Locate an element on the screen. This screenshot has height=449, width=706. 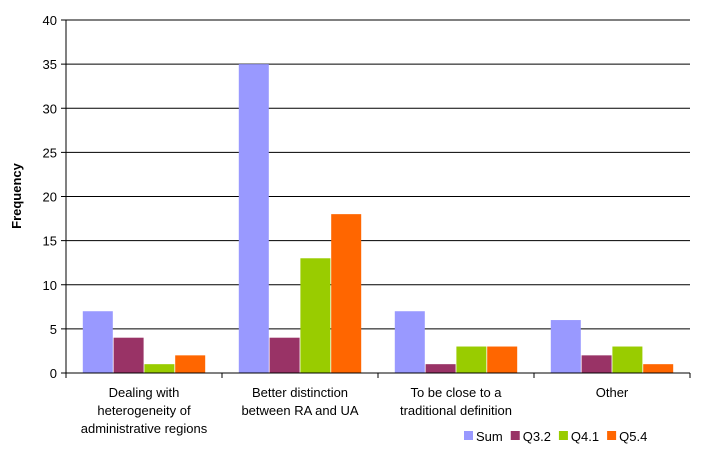
y-tick-label: 25 is located at coordinates (50, 152).